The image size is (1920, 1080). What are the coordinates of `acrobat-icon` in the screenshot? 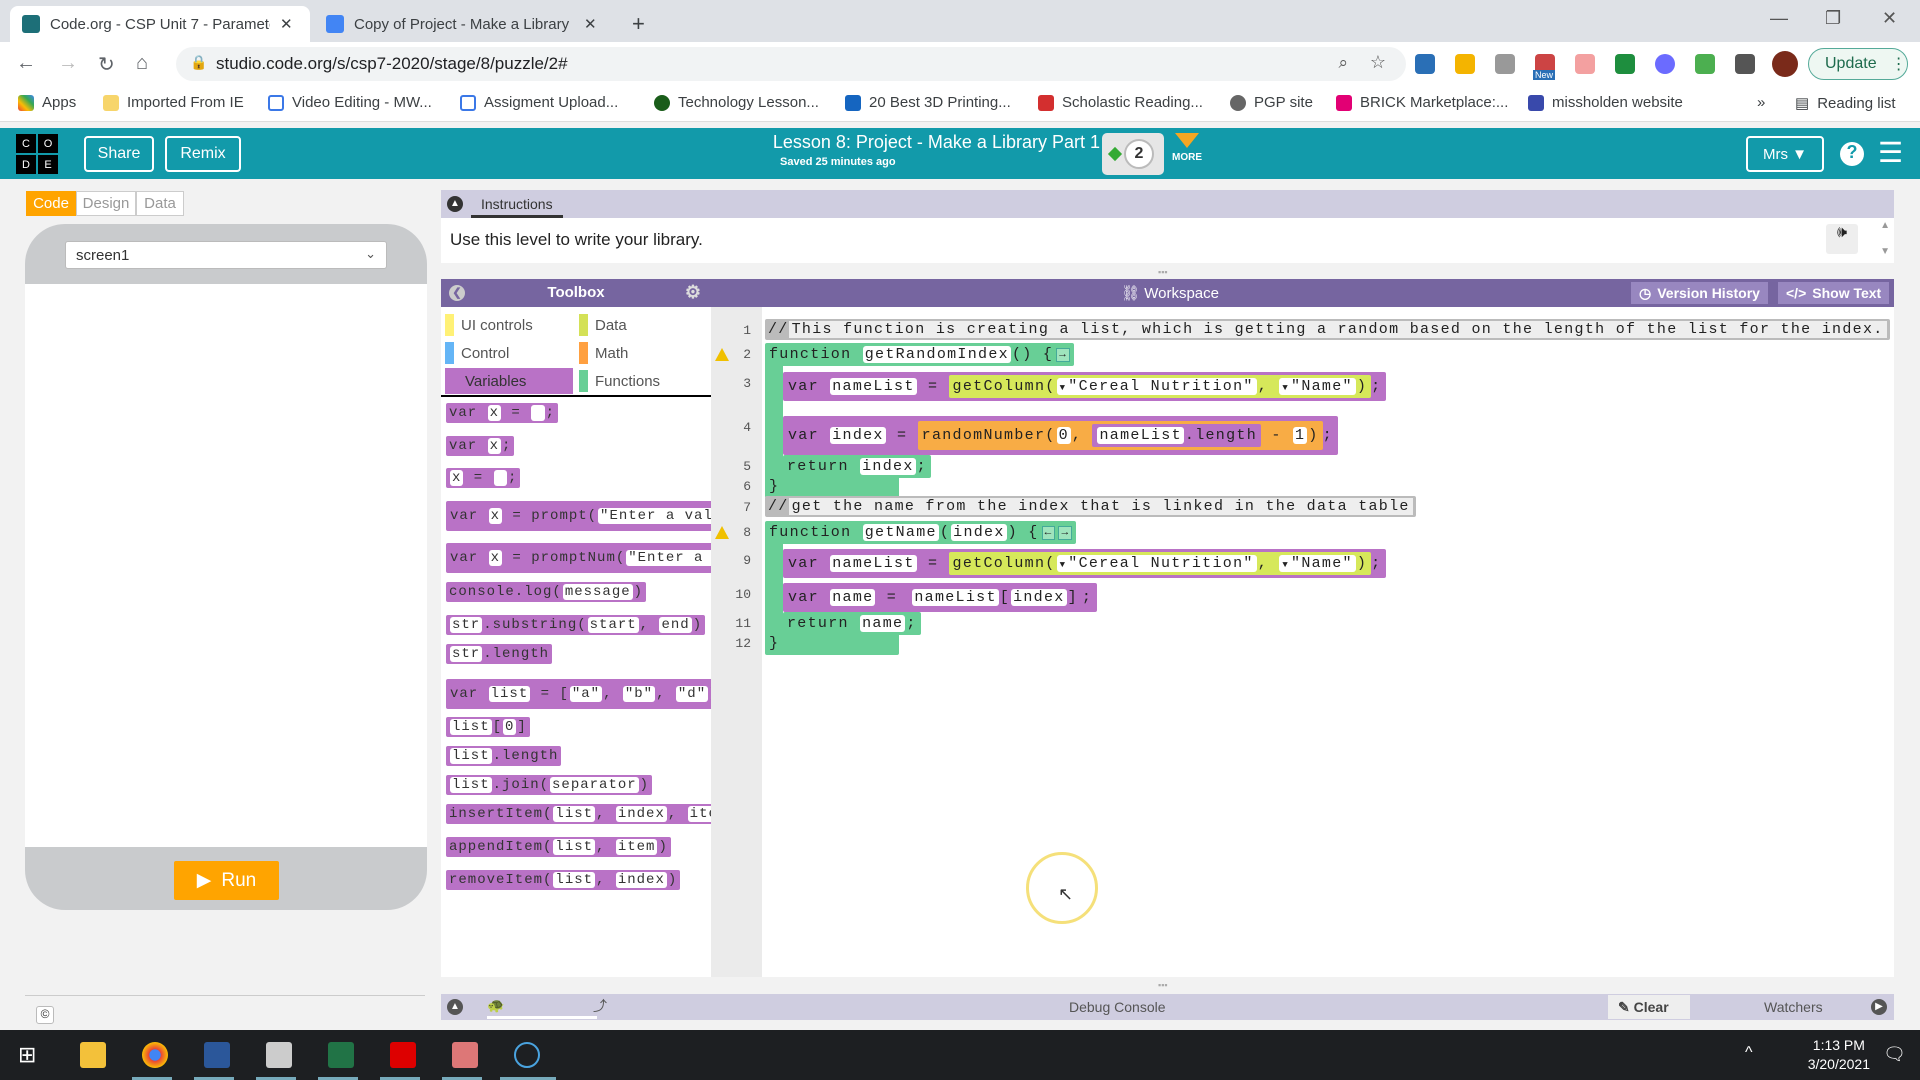 It's located at (403, 1055).